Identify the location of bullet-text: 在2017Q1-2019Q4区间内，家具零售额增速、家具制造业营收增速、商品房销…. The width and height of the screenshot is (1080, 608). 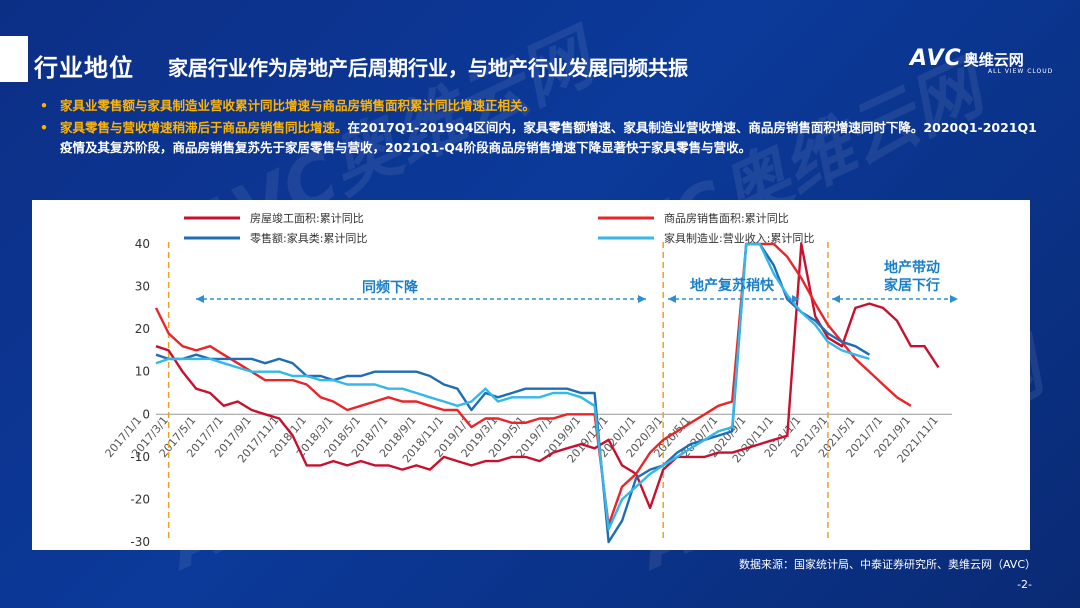
(548, 137).